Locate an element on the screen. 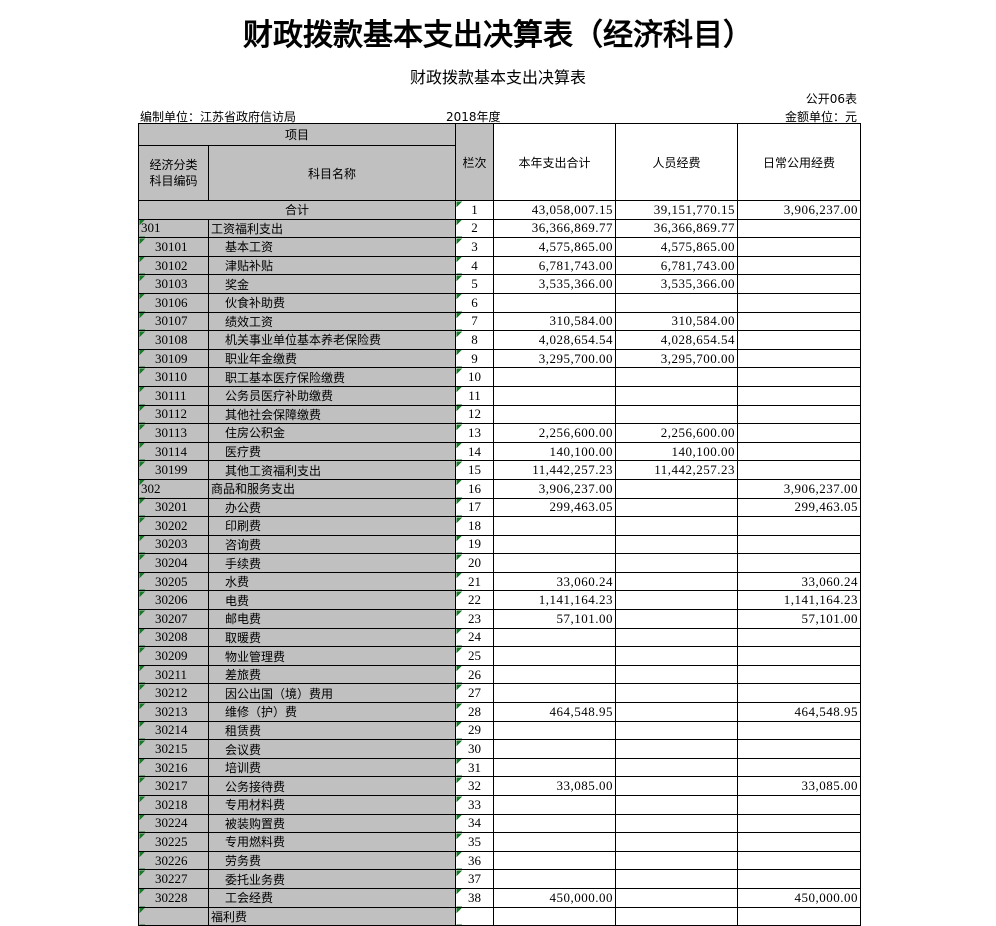  table-row: 30110 职工基本医疗保险缴费 10 is located at coordinates (499, 377).